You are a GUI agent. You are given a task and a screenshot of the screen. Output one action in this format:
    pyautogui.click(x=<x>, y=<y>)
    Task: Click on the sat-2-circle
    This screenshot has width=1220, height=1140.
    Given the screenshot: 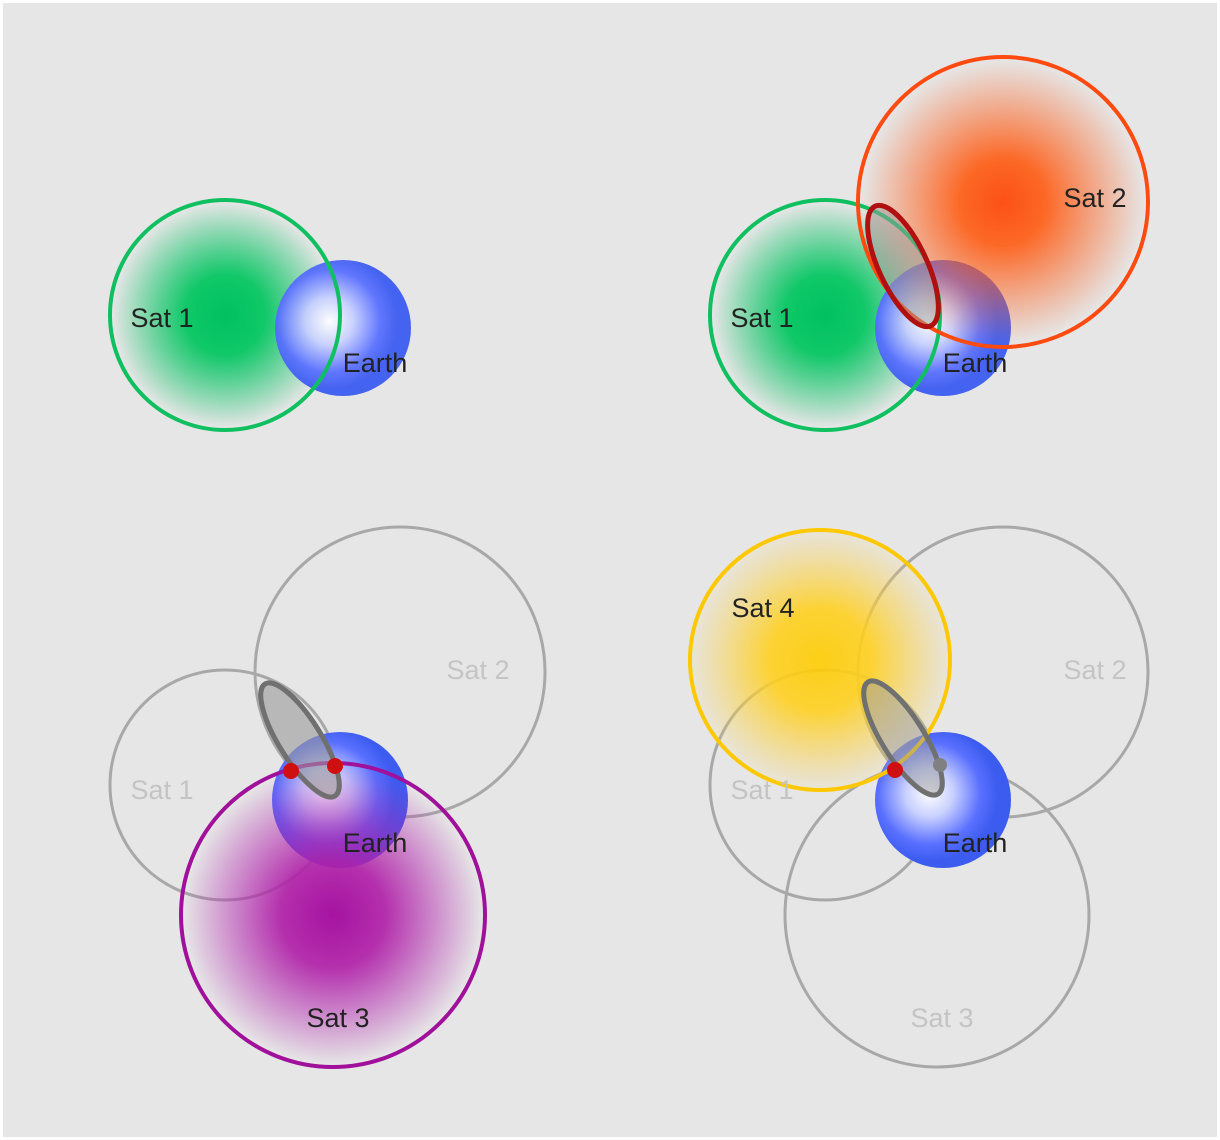 What is the action you would take?
    pyautogui.click(x=1003, y=202)
    